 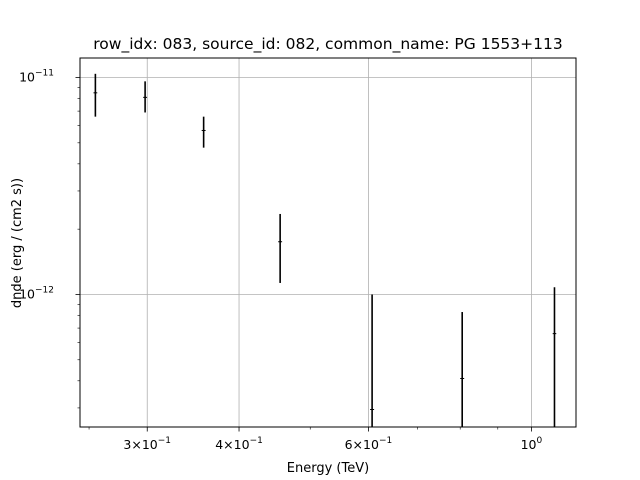 I want to click on x-tick-label: 100, so click(x=532, y=444).